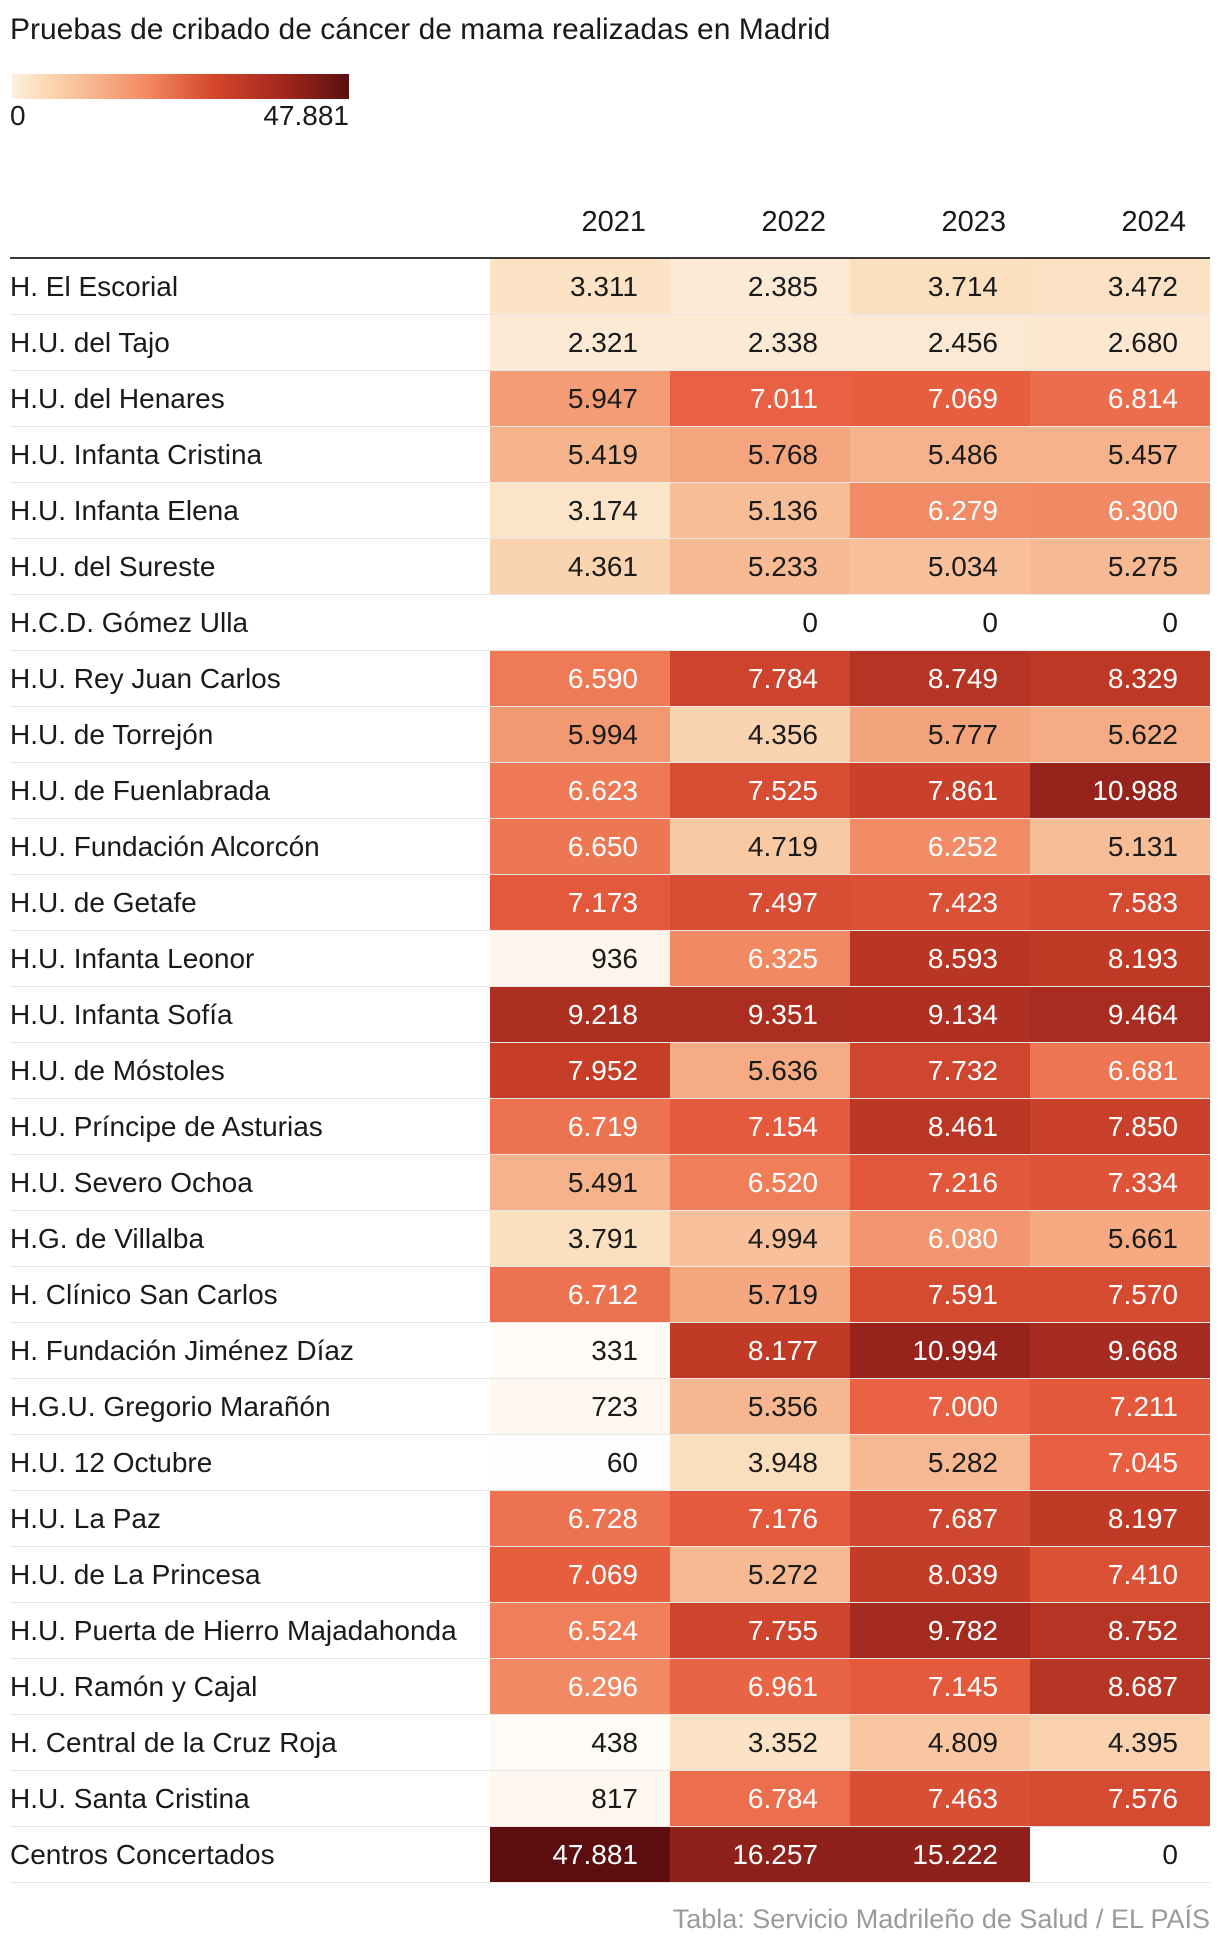  What do you see at coordinates (250, 1854) in the screenshot?
I see `row-label: Centros Concertados` at bounding box center [250, 1854].